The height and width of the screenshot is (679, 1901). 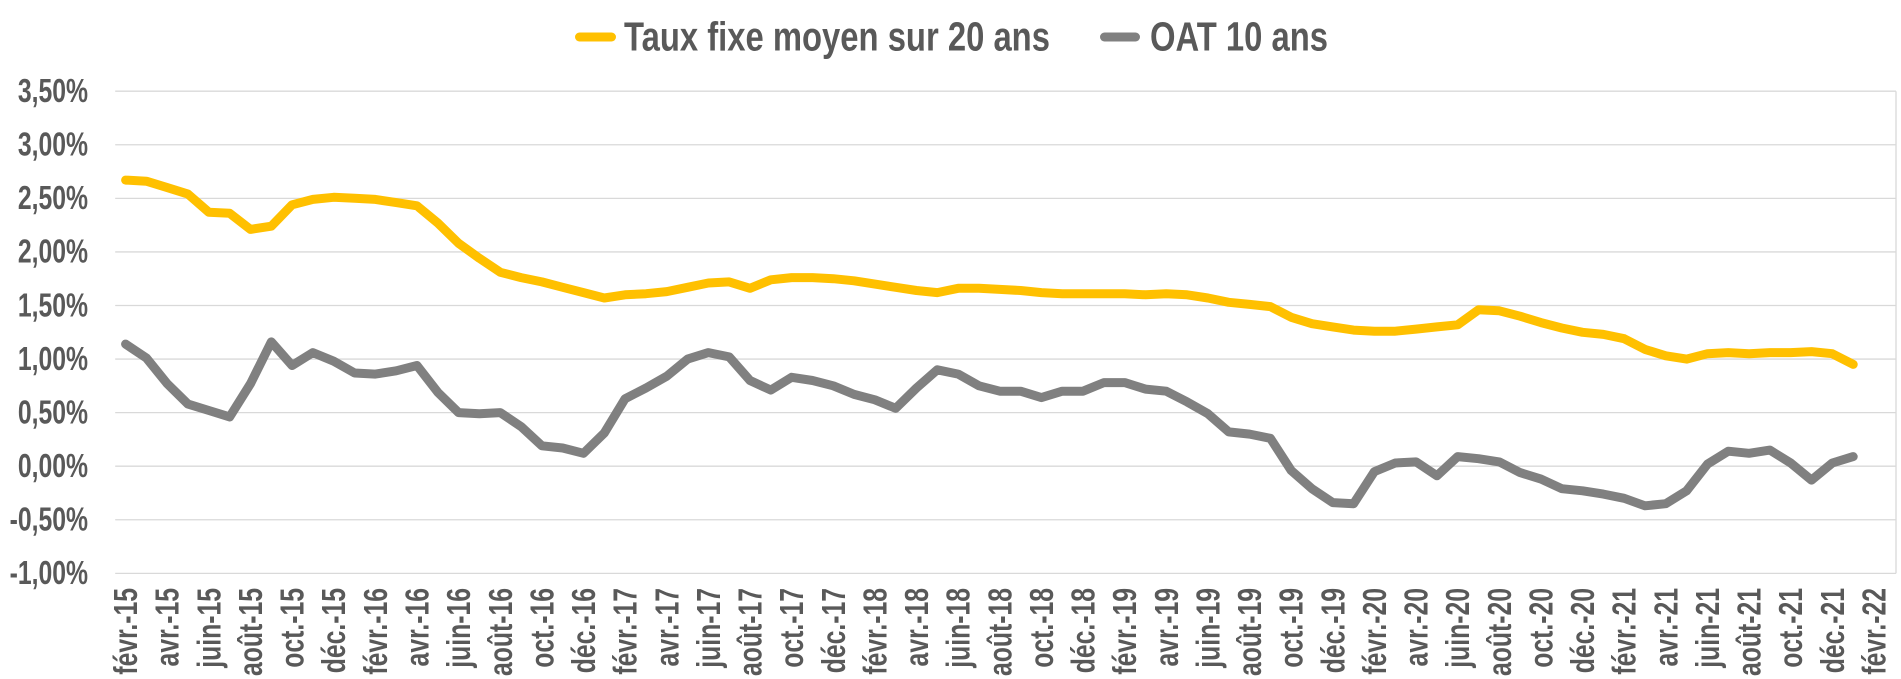 I want to click on x-tick-label: déc.-21, so click(x=1832, y=630).